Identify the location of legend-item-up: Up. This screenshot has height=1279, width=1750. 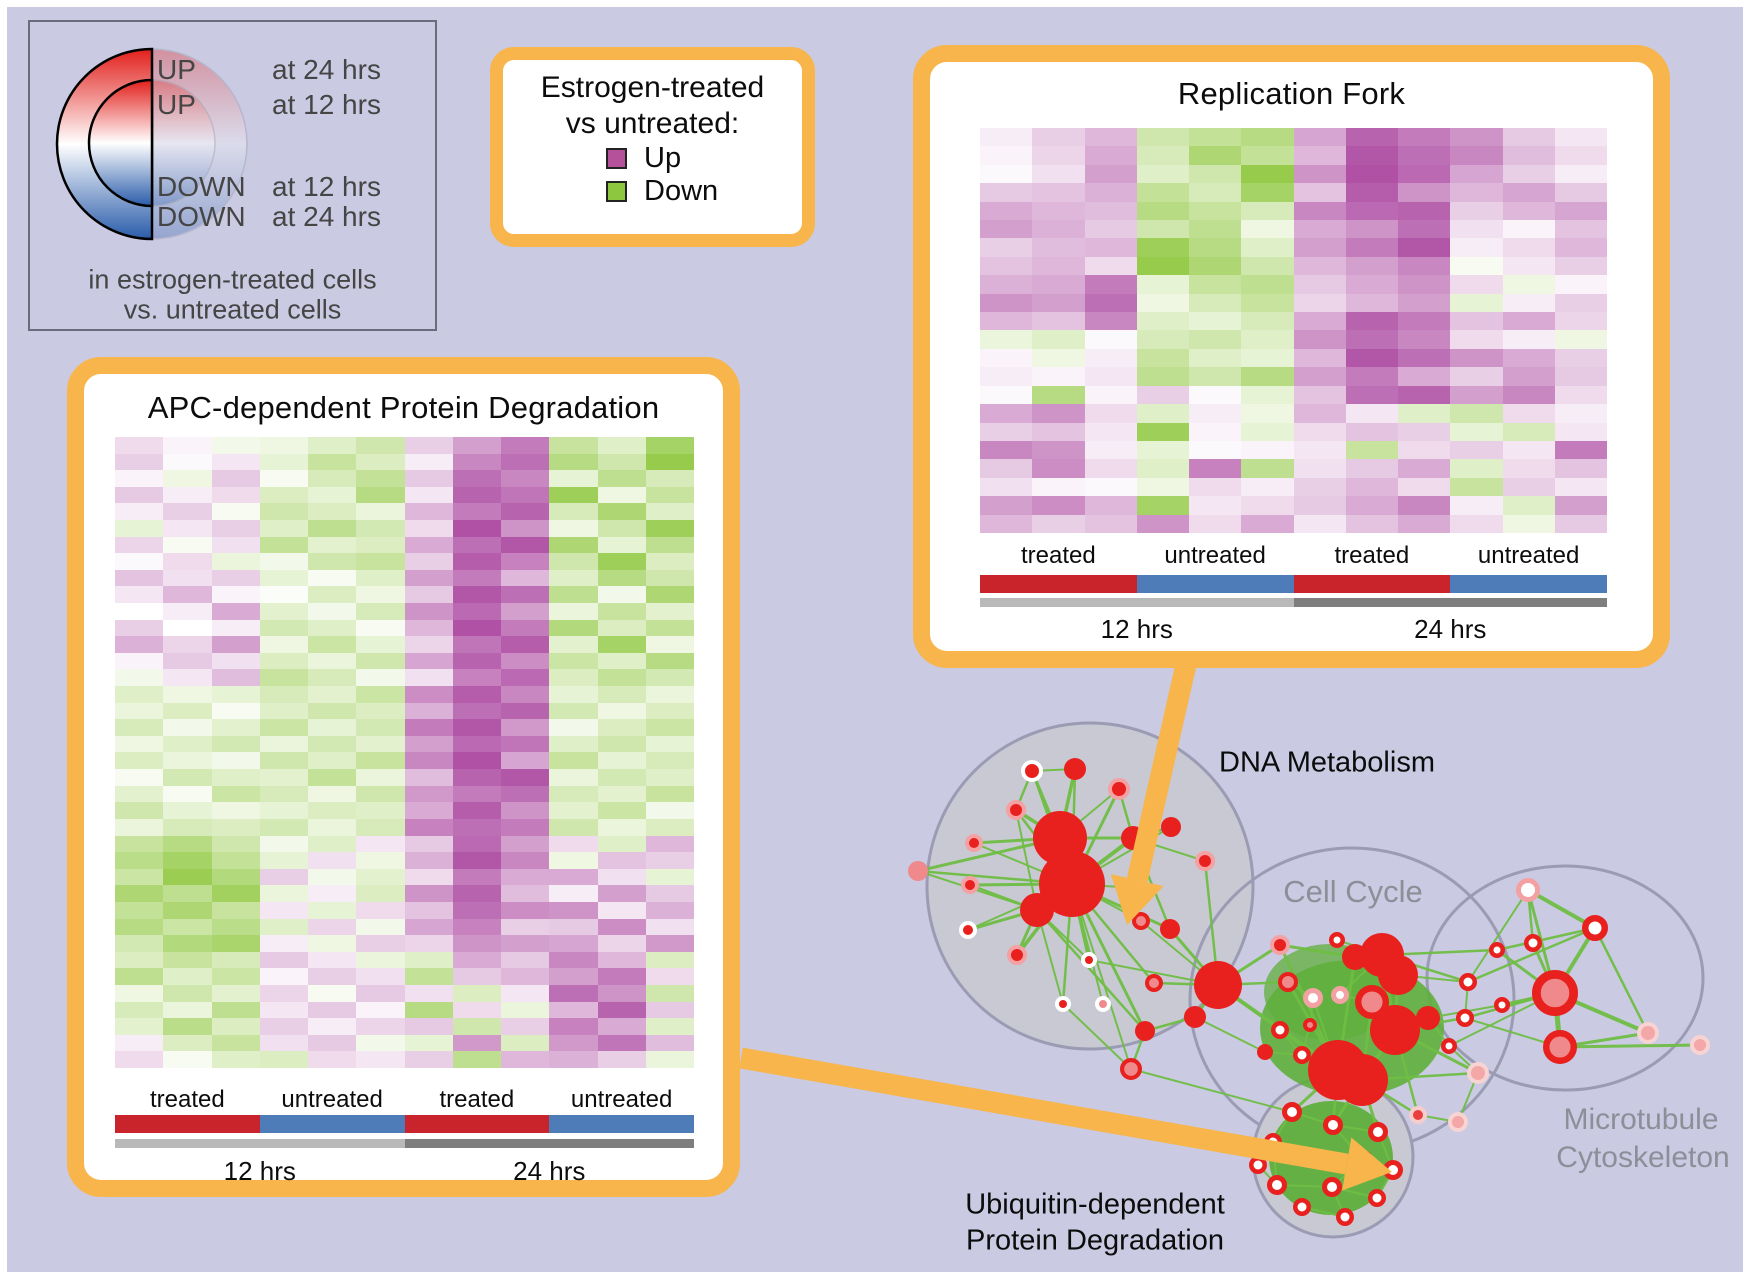
(652, 158).